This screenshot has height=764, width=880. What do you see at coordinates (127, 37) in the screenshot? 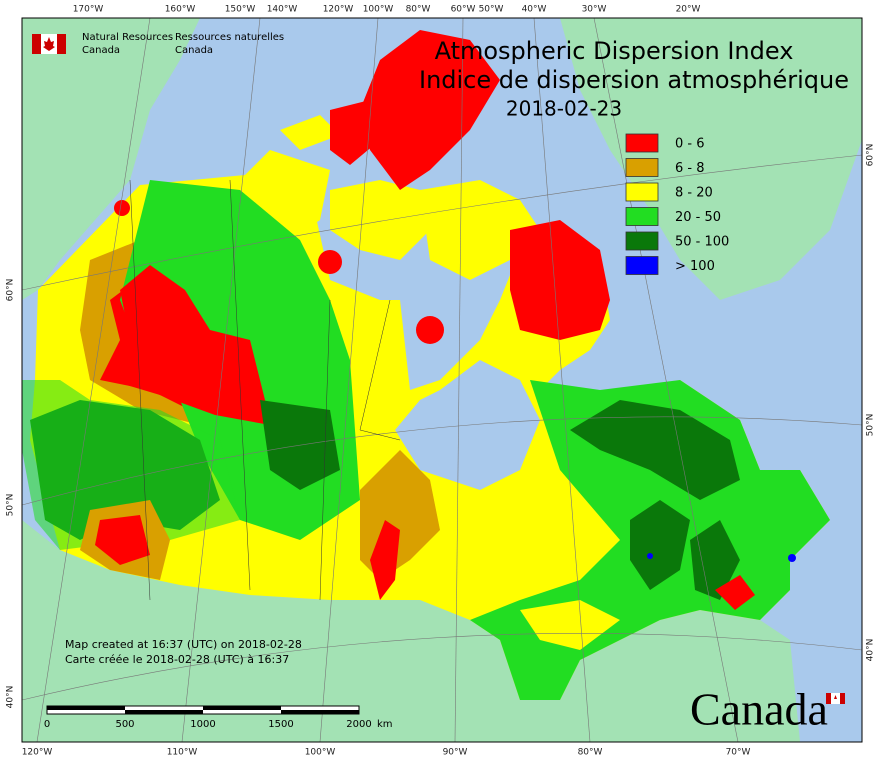
I see `logo-text: Natural Resources` at bounding box center [127, 37].